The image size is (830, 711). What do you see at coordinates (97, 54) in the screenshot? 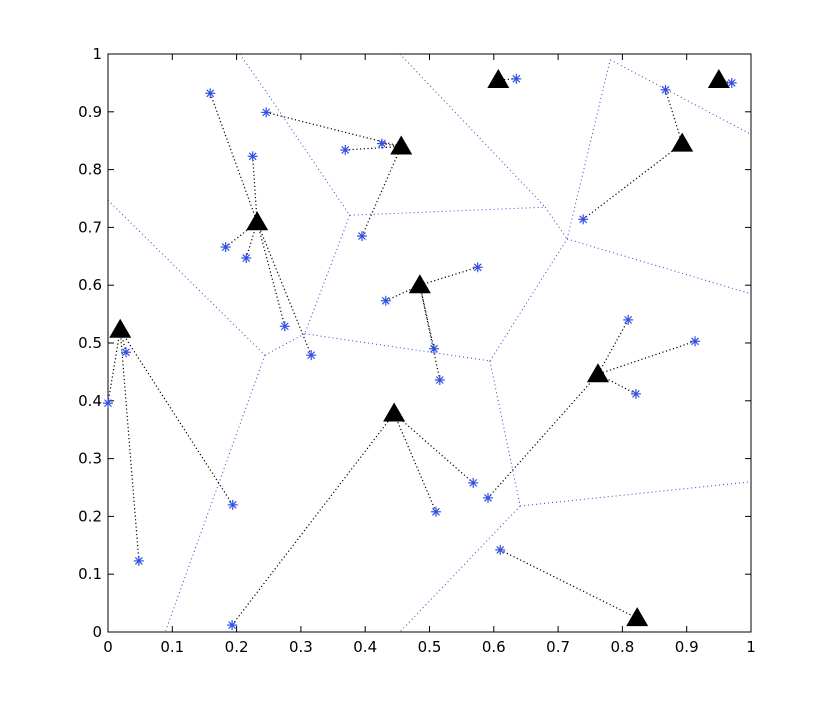
I see `y-tick-label: 1` at bounding box center [97, 54].